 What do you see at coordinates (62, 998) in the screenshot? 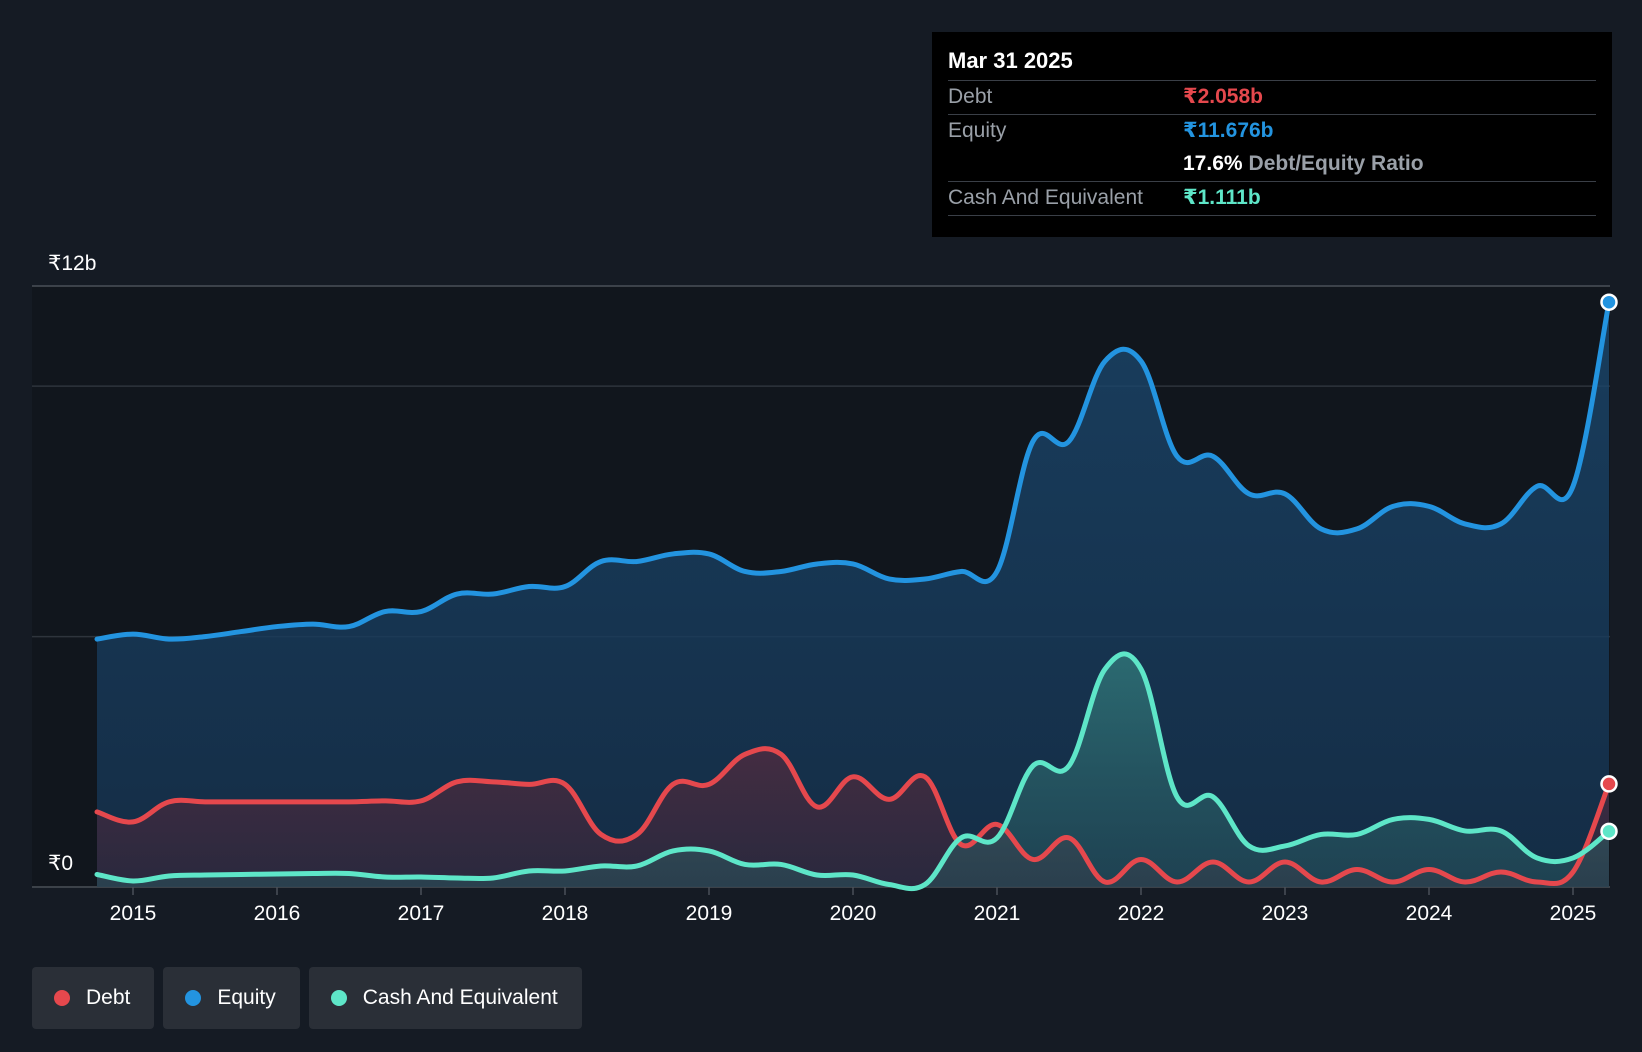
I see `debt-dot-icon` at bounding box center [62, 998].